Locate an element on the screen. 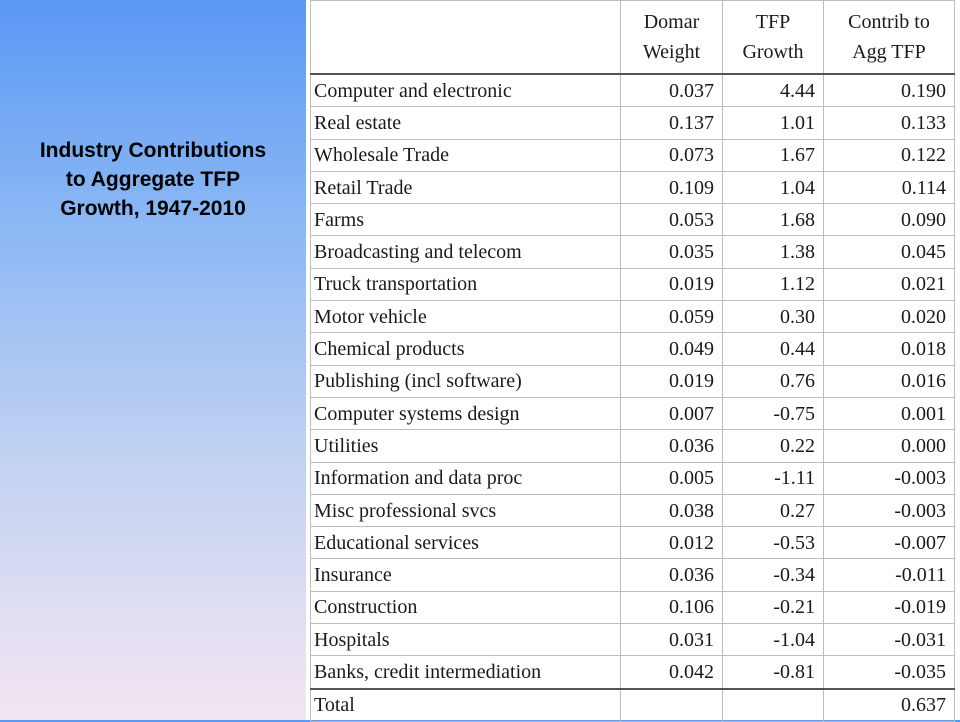  tfp-growth-cell: -0.75 is located at coordinates (773, 413).